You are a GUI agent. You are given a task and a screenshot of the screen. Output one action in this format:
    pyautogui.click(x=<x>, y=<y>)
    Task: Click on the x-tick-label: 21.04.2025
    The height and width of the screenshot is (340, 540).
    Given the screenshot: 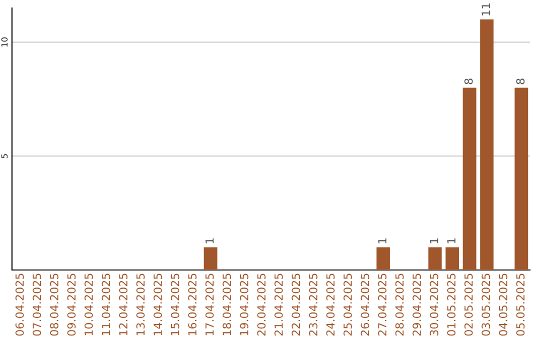 What is the action you would take?
    pyautogui.click(x=278, y=305)
    